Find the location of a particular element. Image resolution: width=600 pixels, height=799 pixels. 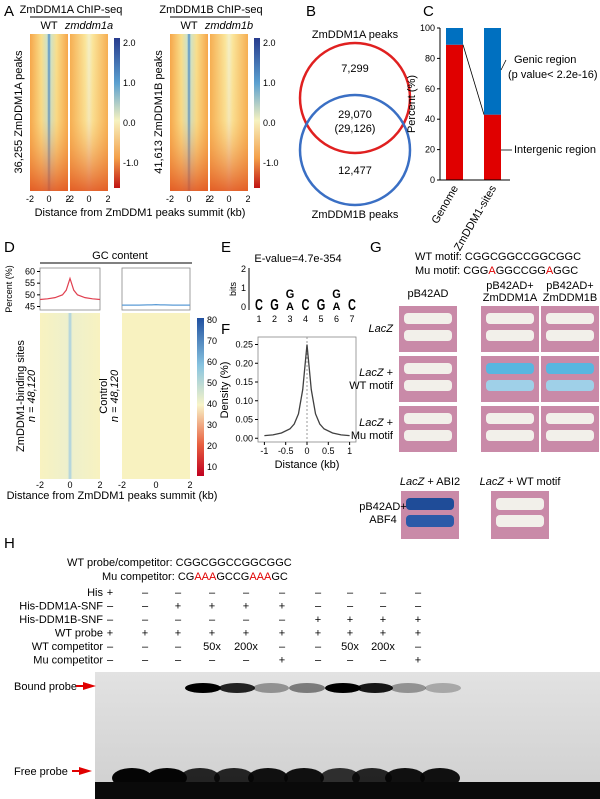

arrow is located at coordinates (85, 771).